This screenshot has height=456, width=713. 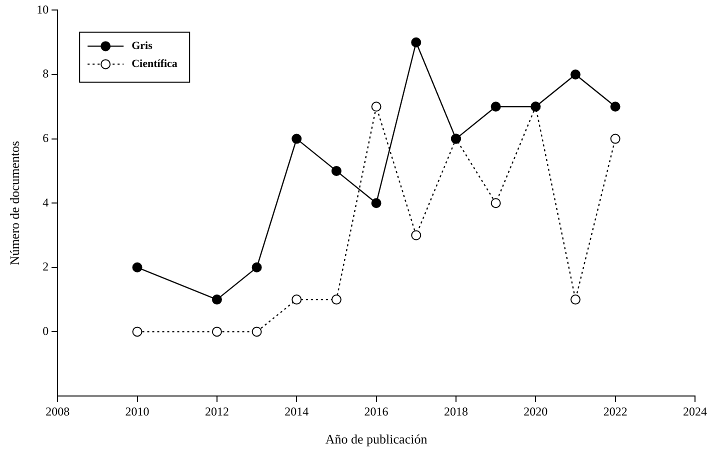 What do you see at coordinates (45, 267) in the screenshot?
I see `y-tick-label: 2` at bounding box center [45, 267].